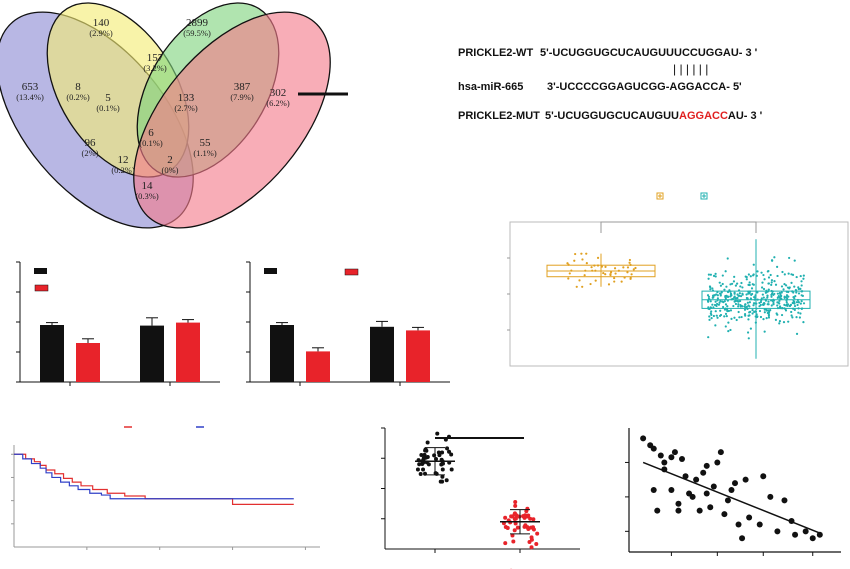 The image size is (850, 569). I want to click on venn-percent: (0%), so click(170, 170).